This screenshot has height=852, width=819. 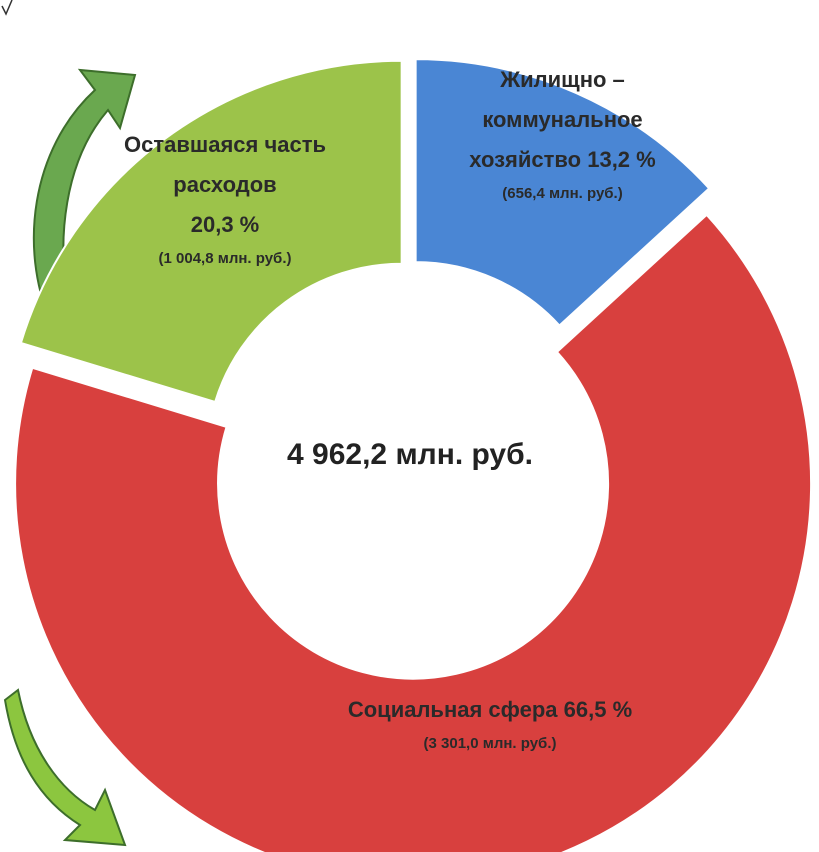 I want to click on donut-segment, so click(x=562, y=192).